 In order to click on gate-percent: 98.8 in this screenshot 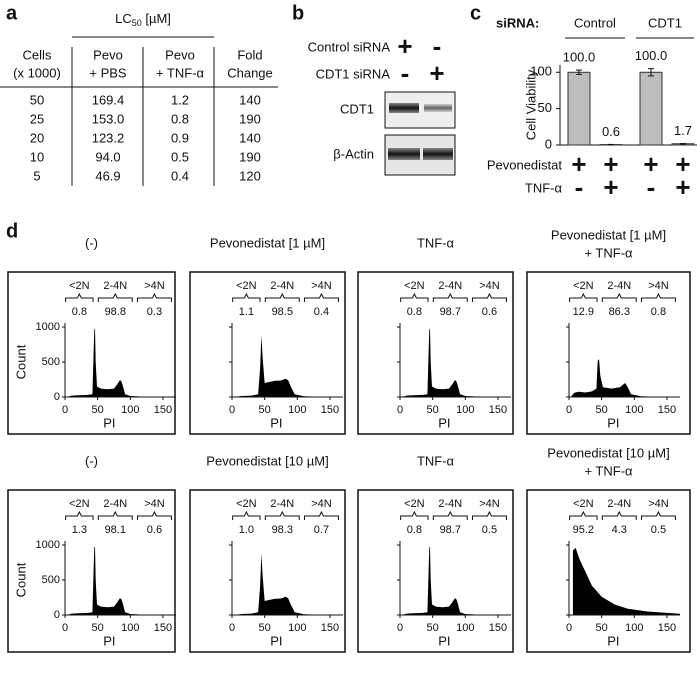, I will do `click(115, 312)`.